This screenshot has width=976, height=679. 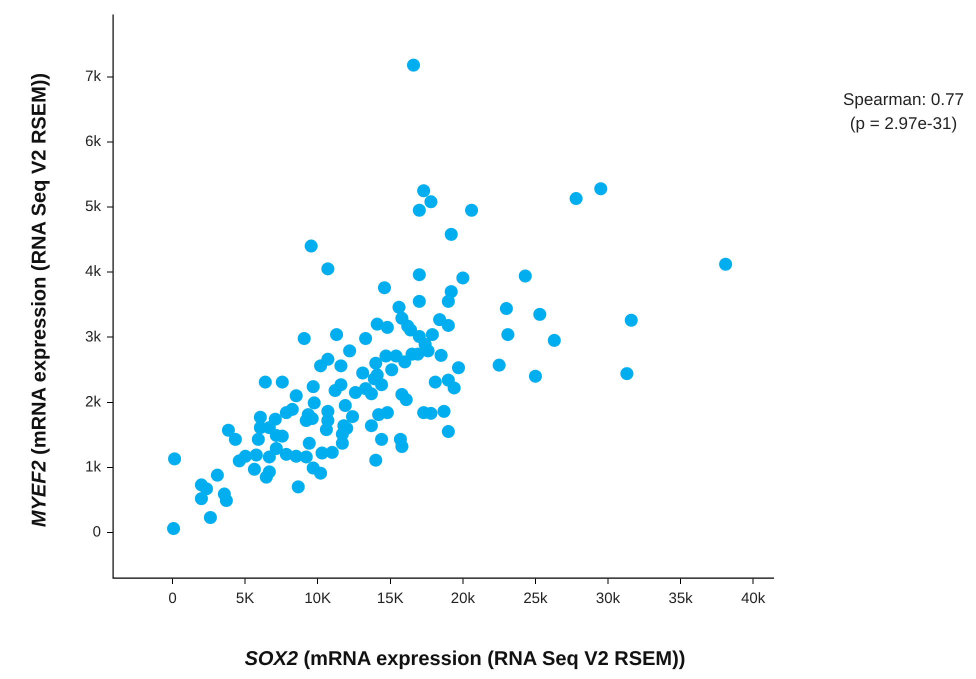 I want to click on x-tick-label: 25k, so click(x=535, y=599).